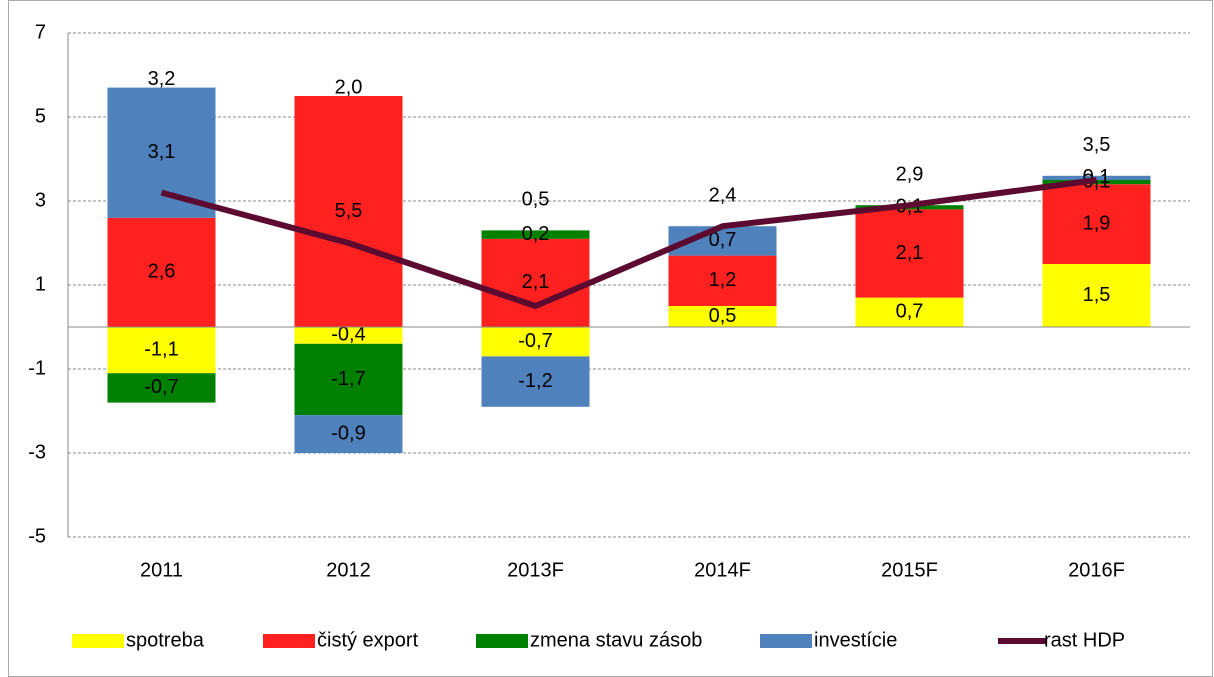 This screenshot has height=677, width=1214. I want to click on legend-label: zmena stavu zásob, so click(616, 640).